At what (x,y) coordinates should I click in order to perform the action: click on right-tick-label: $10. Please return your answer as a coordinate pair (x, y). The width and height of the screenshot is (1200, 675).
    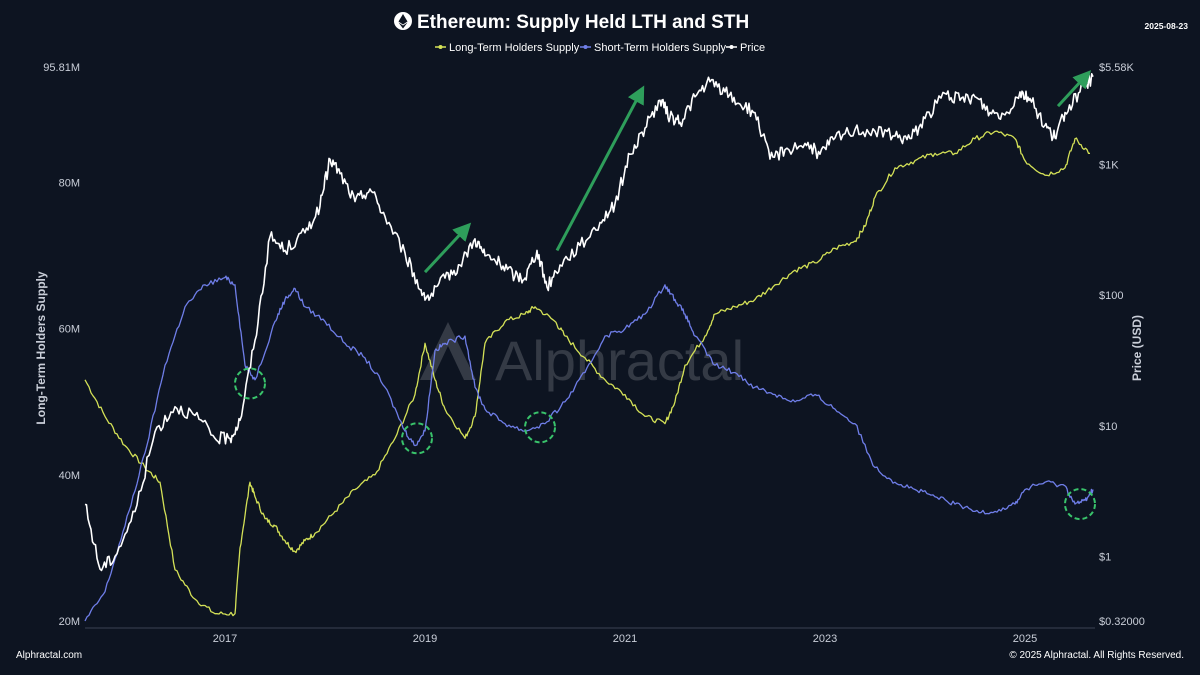
    Looking at the image, I should click on (1108, 427).